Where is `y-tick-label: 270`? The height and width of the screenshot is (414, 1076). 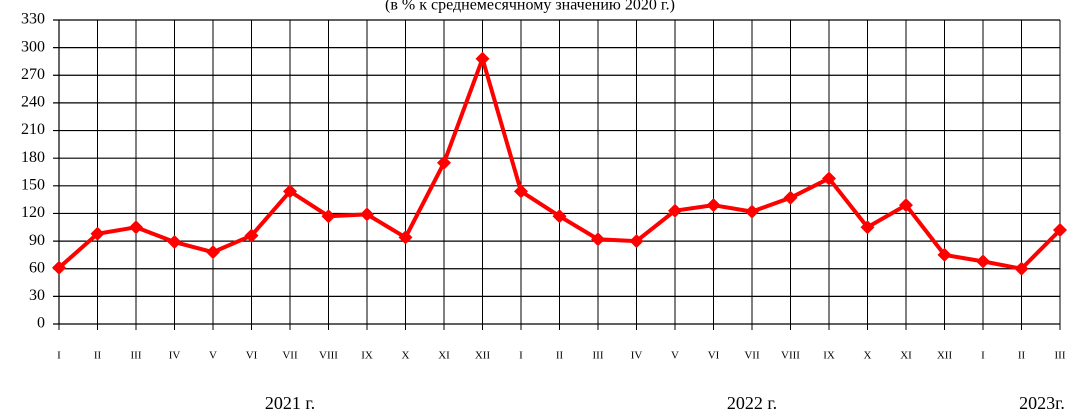 y-tick-label: 270 is located at coordinates (33, 74).